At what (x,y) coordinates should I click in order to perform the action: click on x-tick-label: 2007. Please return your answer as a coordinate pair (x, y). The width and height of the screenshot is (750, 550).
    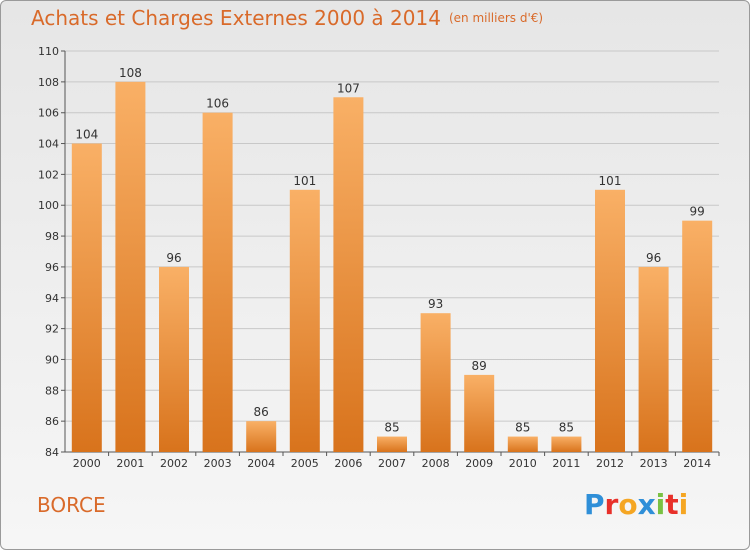
    Looking at the image, I should click on (392, 463).